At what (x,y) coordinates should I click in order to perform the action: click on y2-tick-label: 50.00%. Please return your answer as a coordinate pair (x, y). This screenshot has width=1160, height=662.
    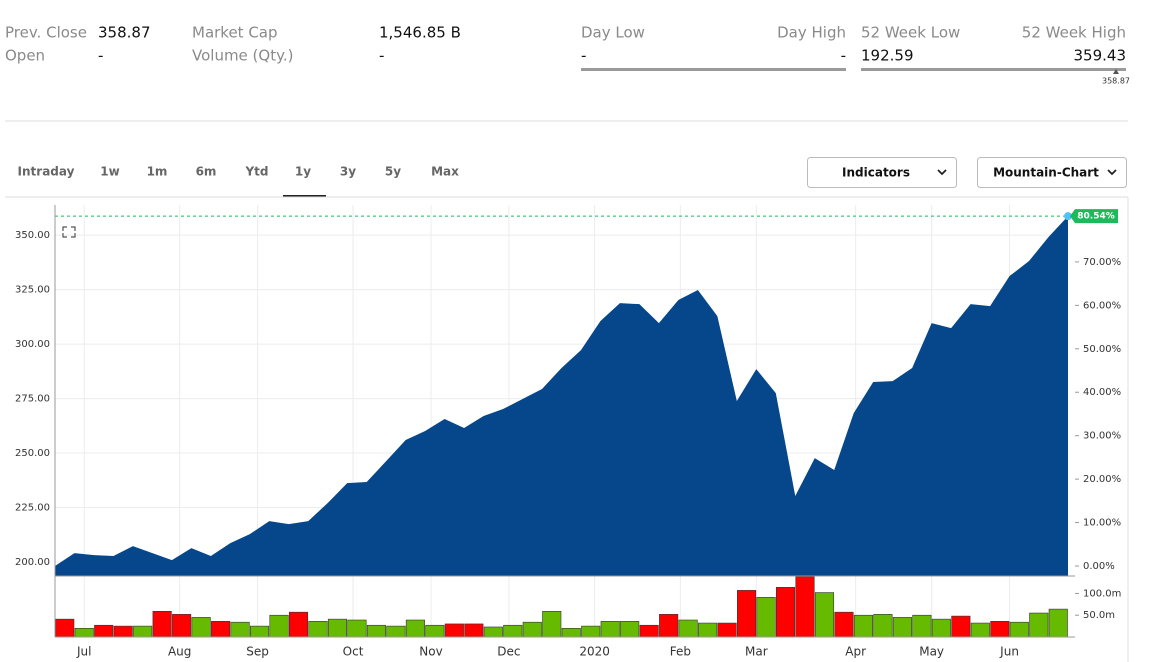
    Looking at the image, I should click on (1102, 349).